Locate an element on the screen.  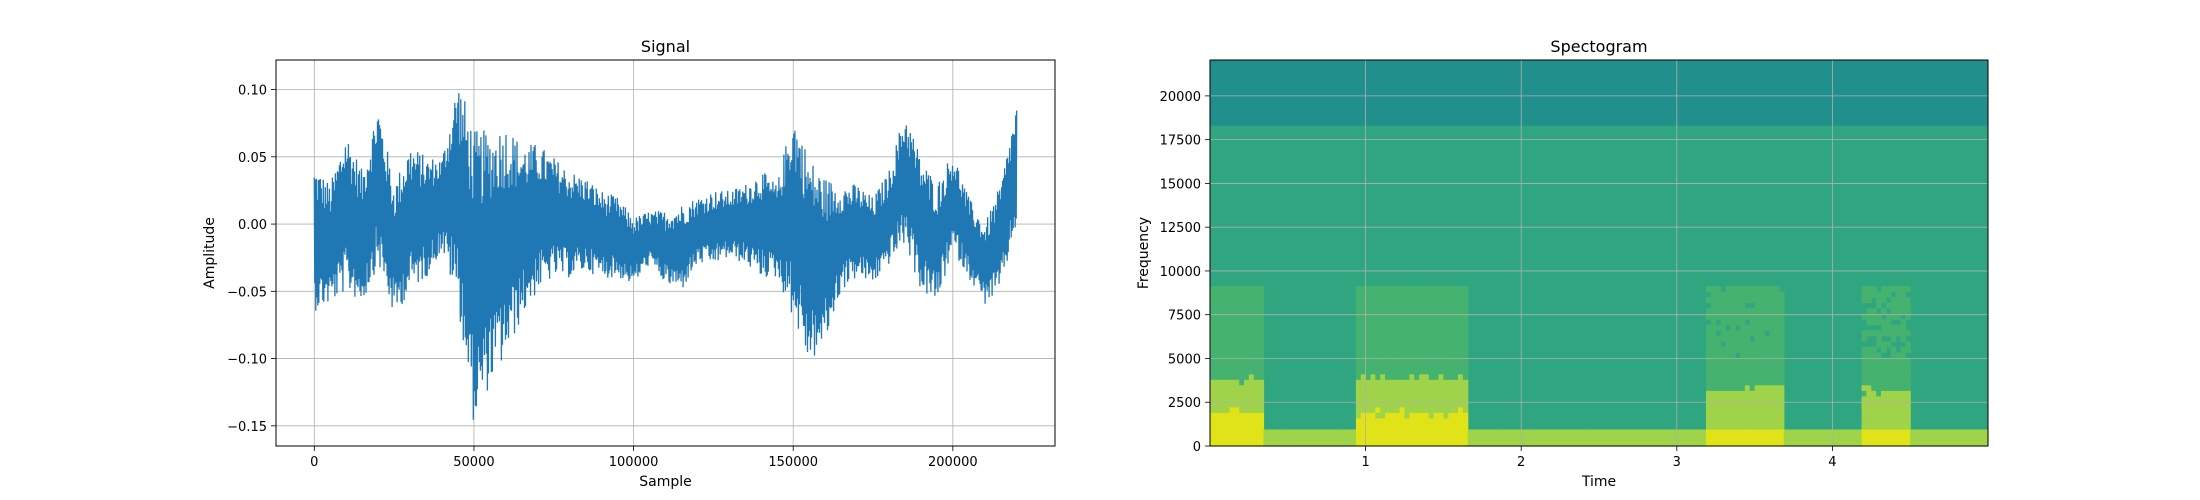
spectrogram-x-tick-label: 2 is located at coordinates (1521, 462).